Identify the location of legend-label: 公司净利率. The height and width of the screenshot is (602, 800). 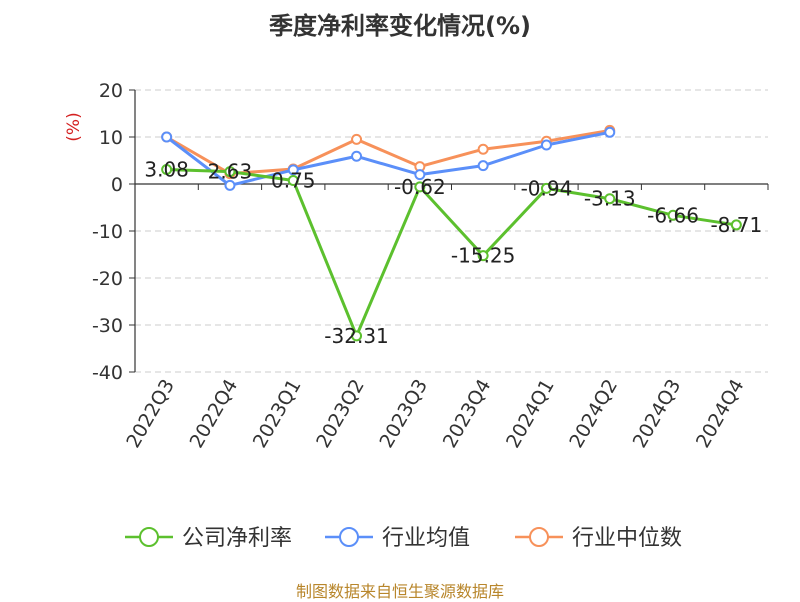
(237, 538).